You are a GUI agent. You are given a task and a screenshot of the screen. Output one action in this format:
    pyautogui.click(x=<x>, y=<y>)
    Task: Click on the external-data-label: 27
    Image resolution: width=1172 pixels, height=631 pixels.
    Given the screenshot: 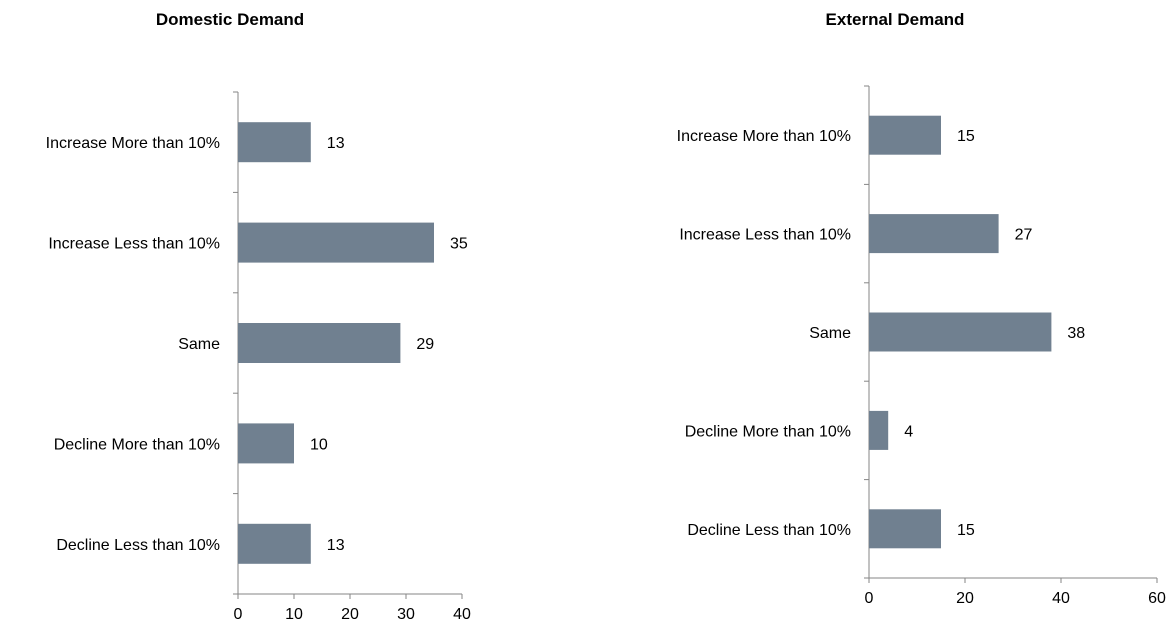 What is the action you would take?
    pyautogui.click(x=1024, y=235)
    